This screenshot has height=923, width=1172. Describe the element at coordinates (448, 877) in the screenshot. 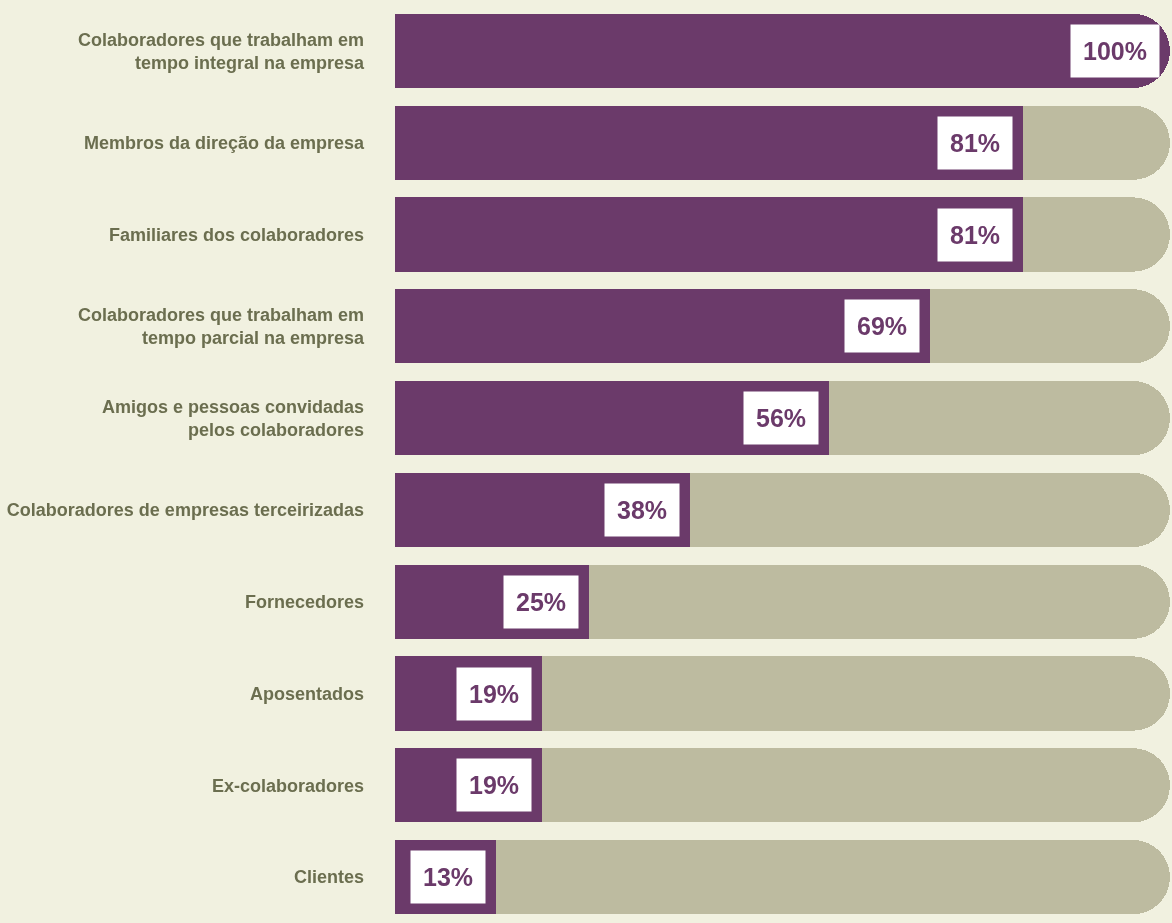

I see `data-label: 13%` at that location.